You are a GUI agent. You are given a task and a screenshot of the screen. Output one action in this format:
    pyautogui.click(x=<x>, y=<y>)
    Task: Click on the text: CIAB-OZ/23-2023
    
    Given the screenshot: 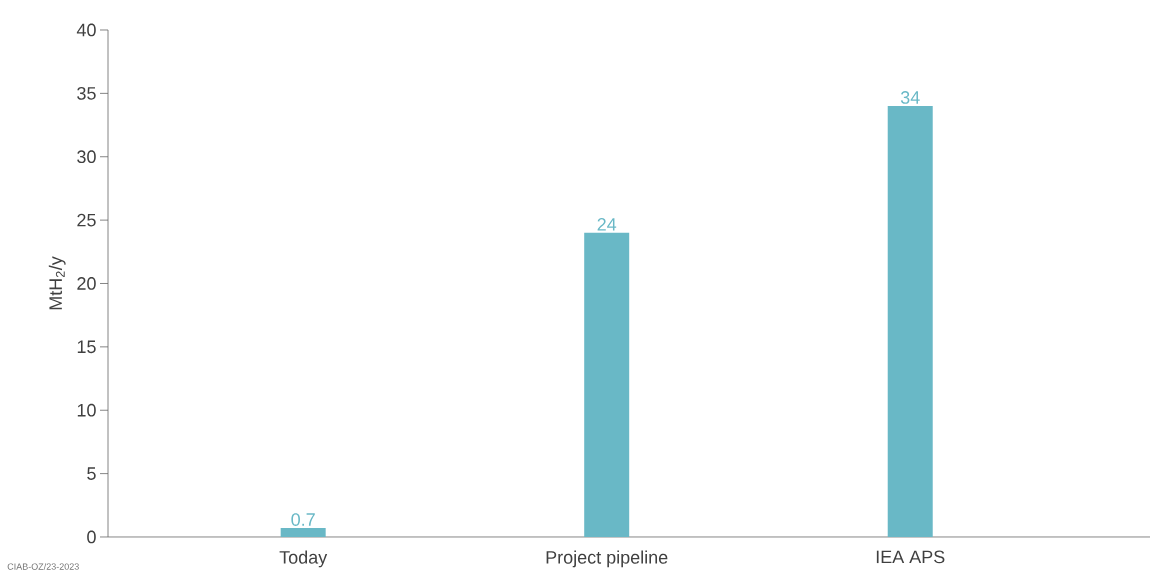 What is the action you would take?
    pyautogui.click(x=43, y=566)
    